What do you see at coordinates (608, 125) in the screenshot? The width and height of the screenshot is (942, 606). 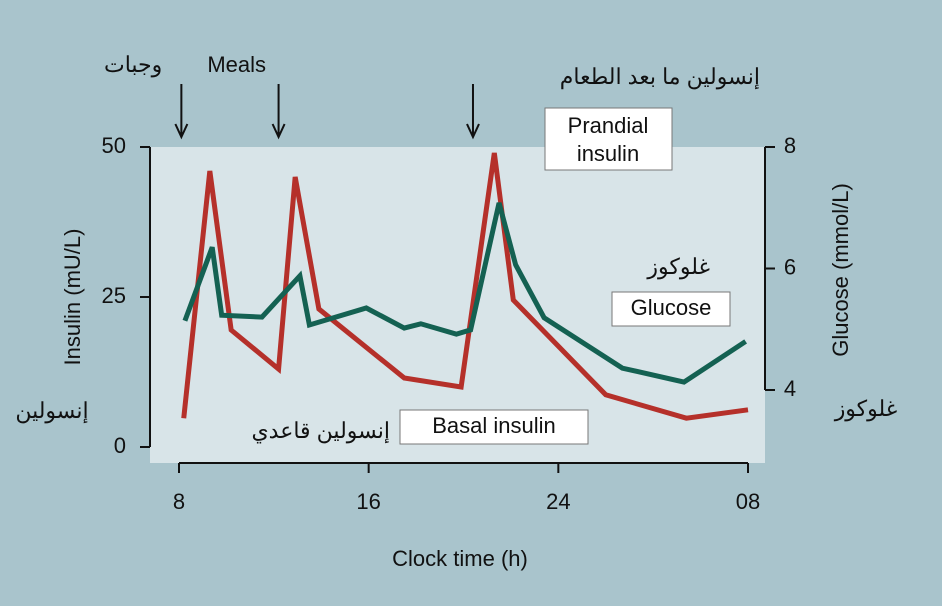 I see `prandial-label: Prandial` at bounding box center [608, 125].